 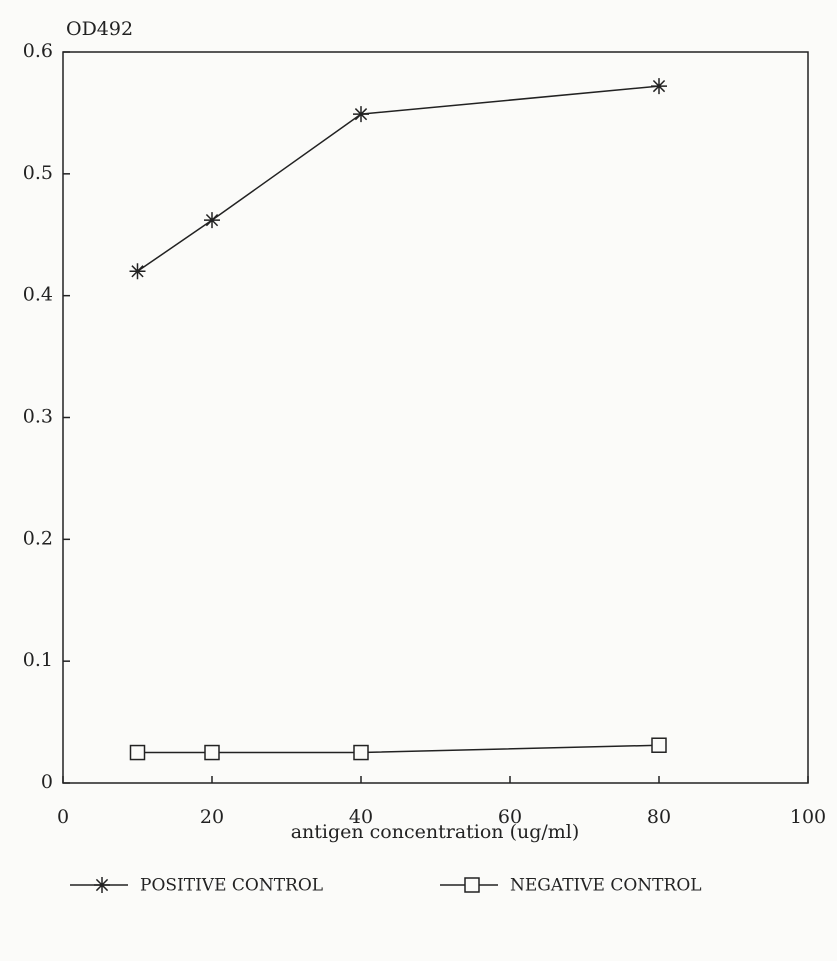 What do you see at coordinates (212, 817) in the screenshot?
I see `x-tick-label: 20` at bounding box center [212, 817].